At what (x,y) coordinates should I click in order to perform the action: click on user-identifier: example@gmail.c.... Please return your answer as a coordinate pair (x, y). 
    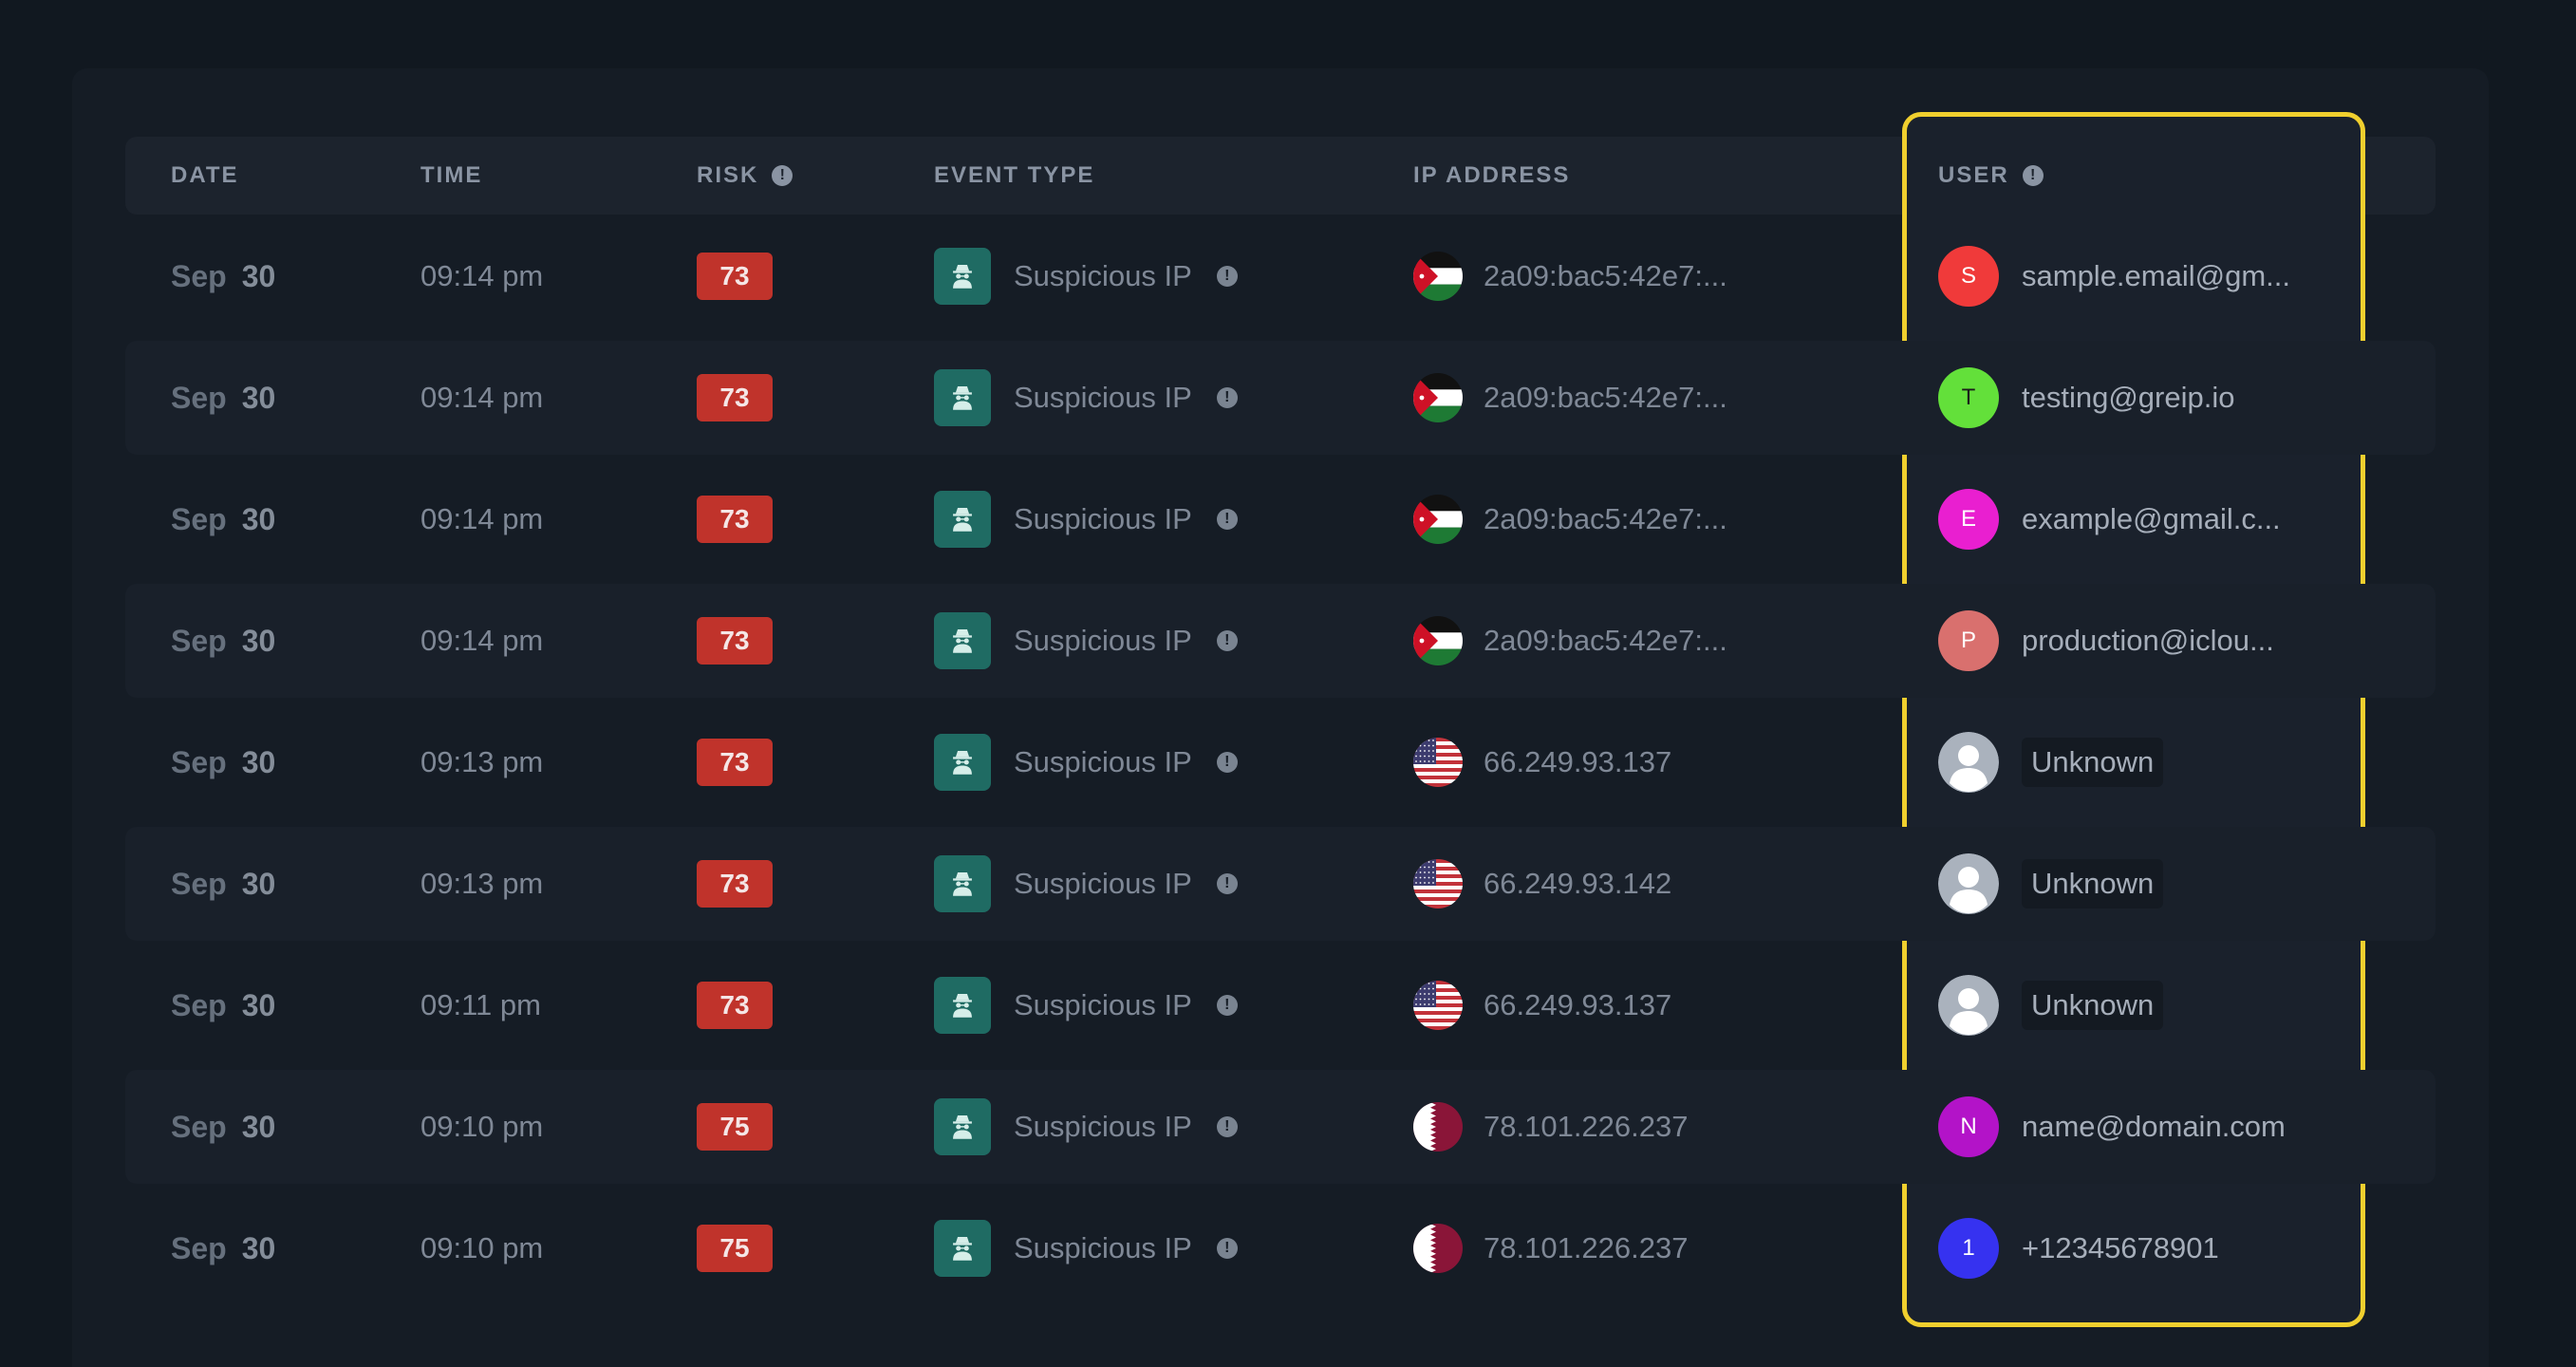
    Looking at the image, I should click on (2151, 518).